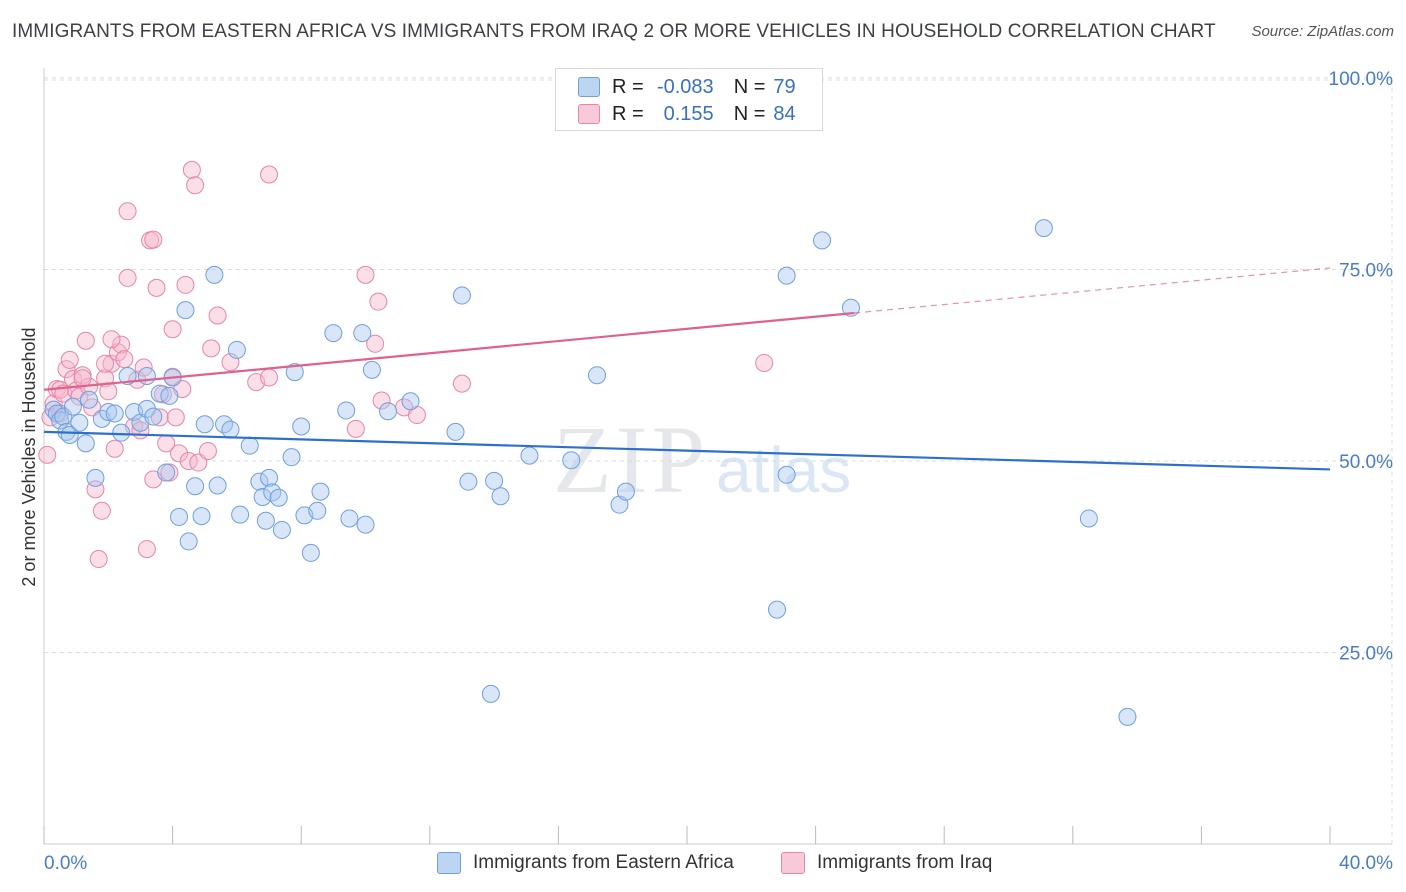  What do you see at coordinates (793, 863) in the screenshot?
I see `bottom-legend-swatch-pink` at bounding box center [793, 863].